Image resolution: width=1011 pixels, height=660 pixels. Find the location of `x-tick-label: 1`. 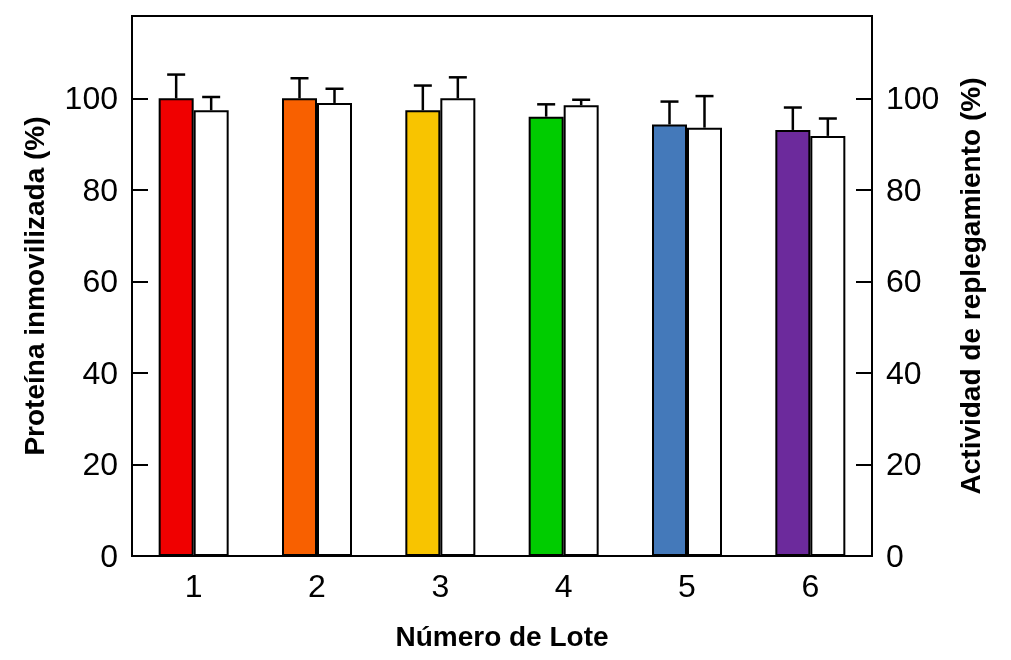

x-tick-label: 1 is located at coordinates (193, 586).